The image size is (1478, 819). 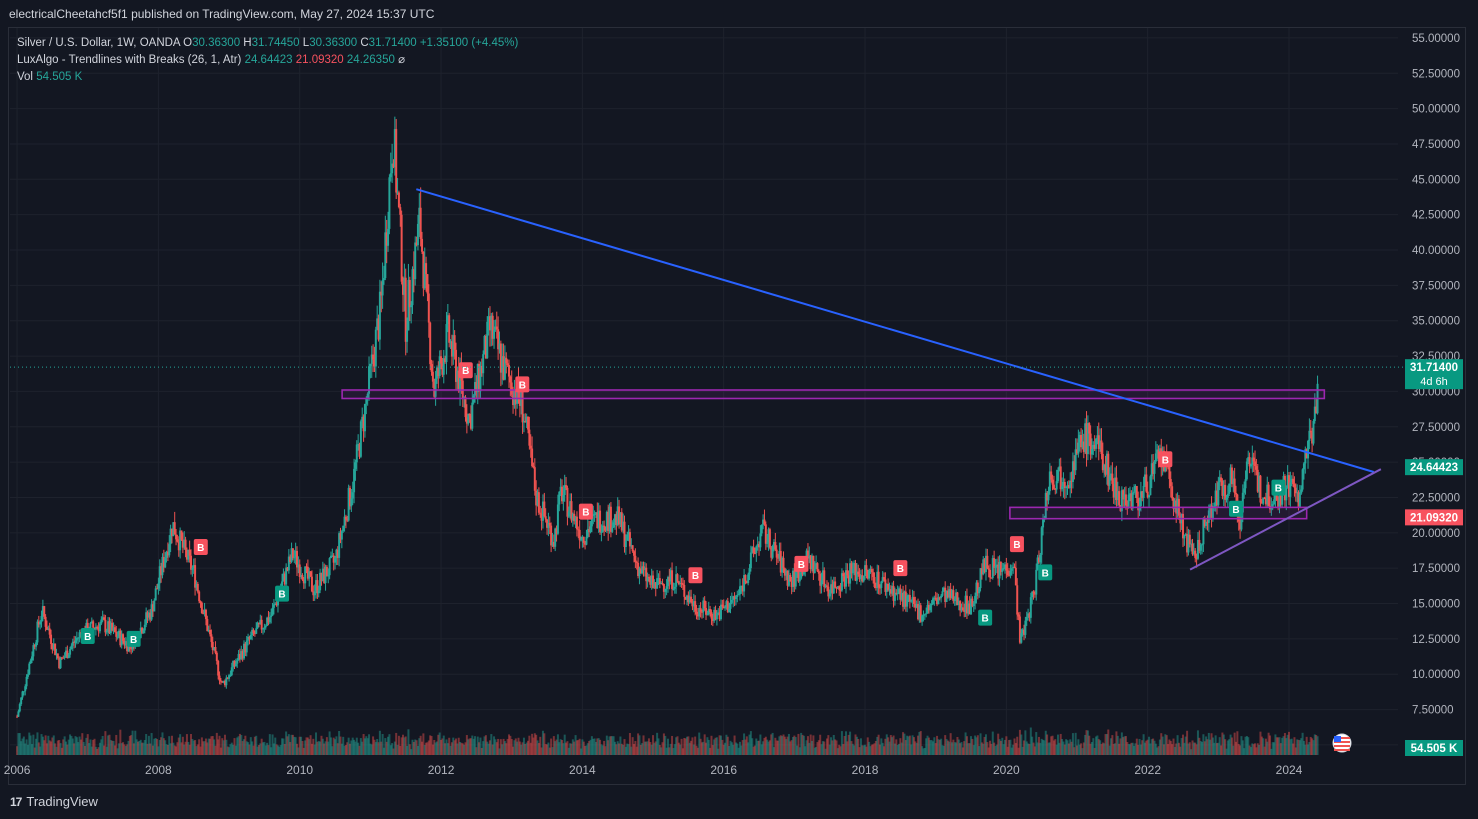 I want to click on break-marker-down-box, so click(x=200, y=546).